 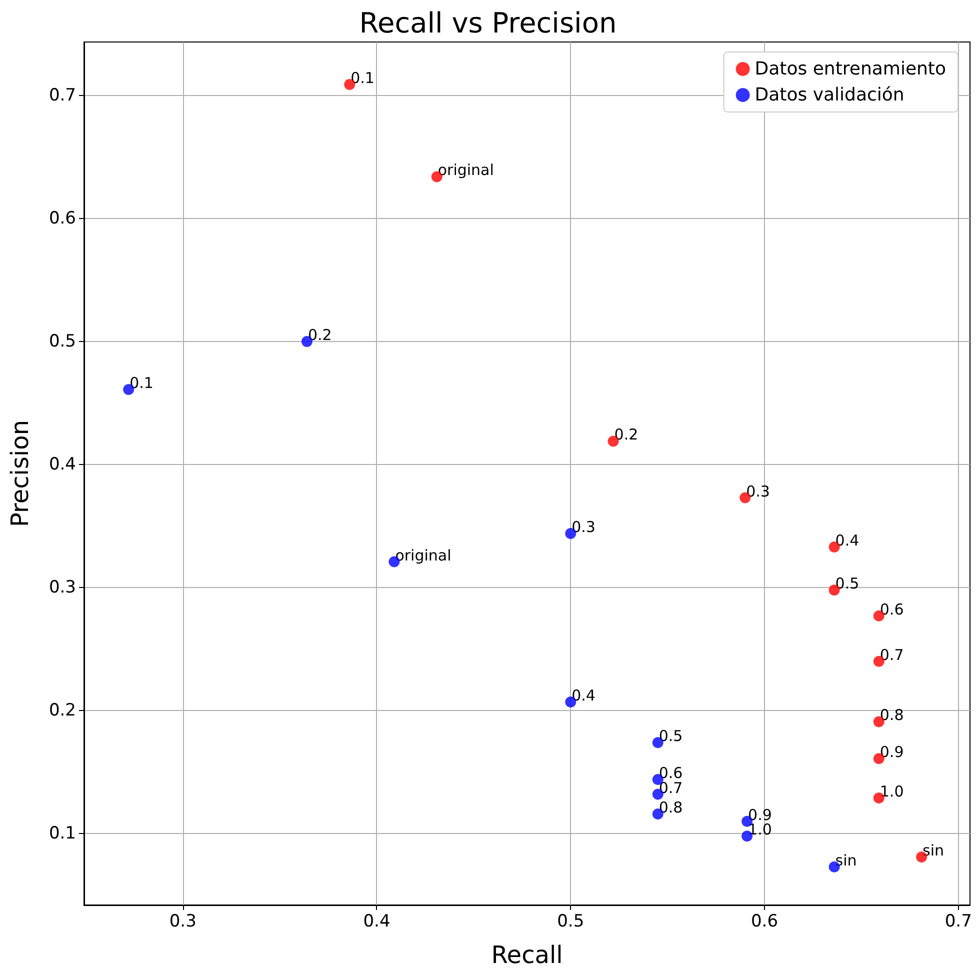 I want to click on x-tick-label: 0.7, so click(x=958, y=922).